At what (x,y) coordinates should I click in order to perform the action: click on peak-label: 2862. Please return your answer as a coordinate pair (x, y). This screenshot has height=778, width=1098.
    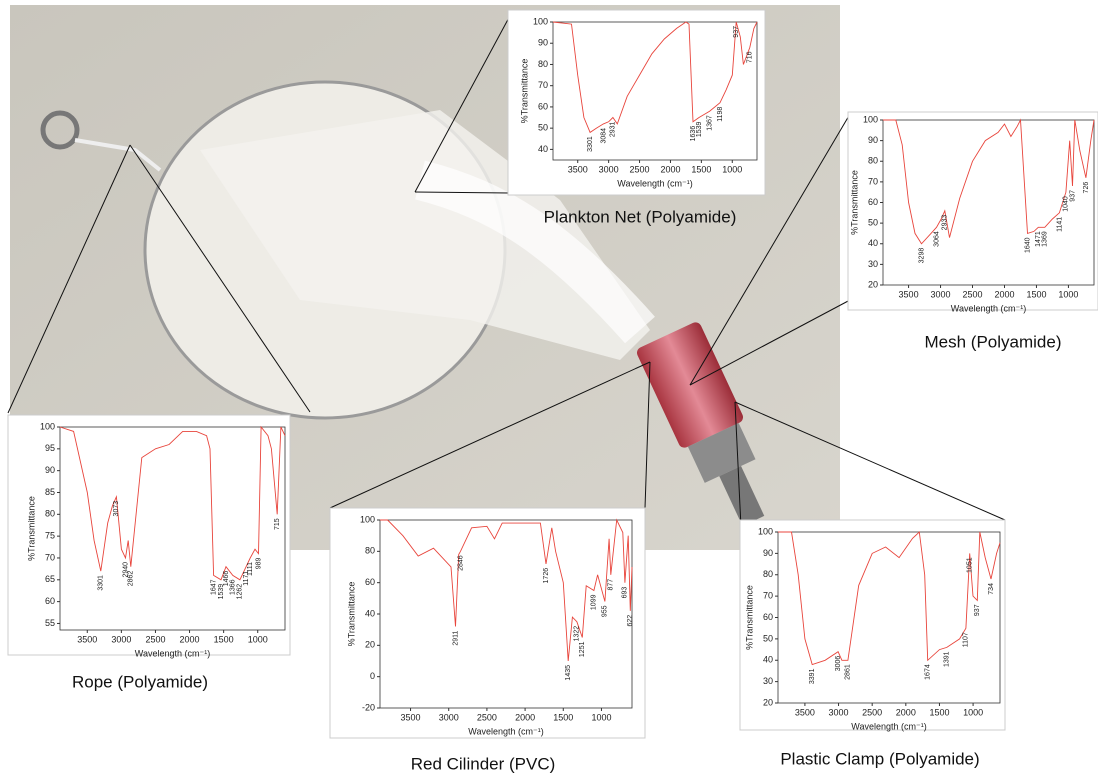
    Looking at the image, I should click on (131, 579).